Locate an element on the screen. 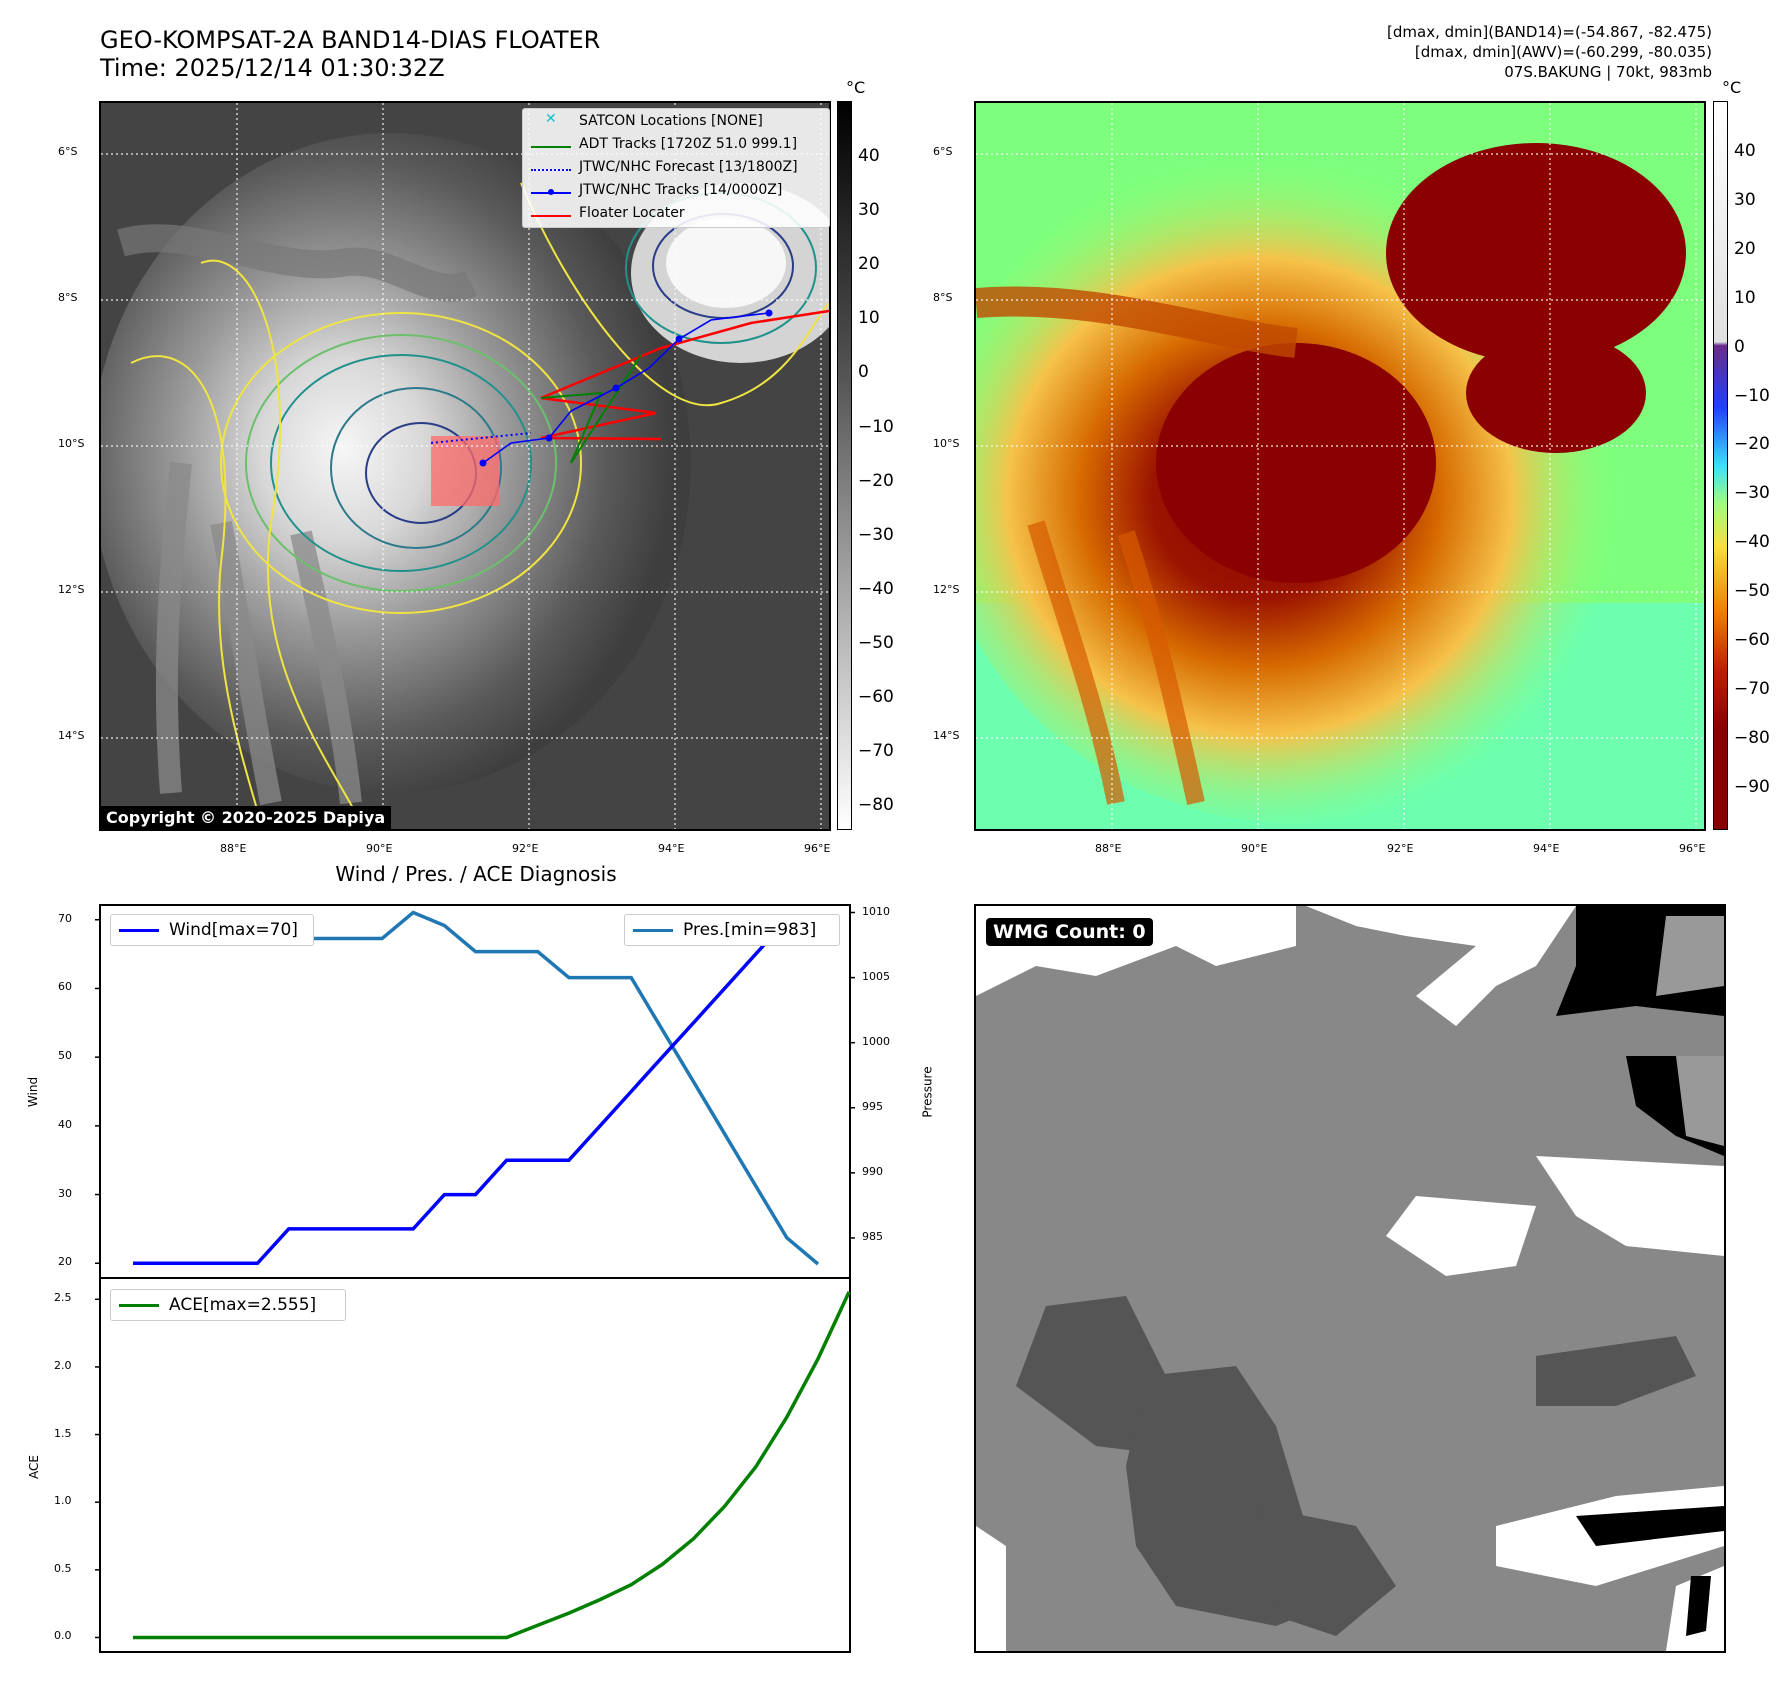  copyright-badge: Copyright © 2020-2025 Dapiya is located at coordinates (246, 817).